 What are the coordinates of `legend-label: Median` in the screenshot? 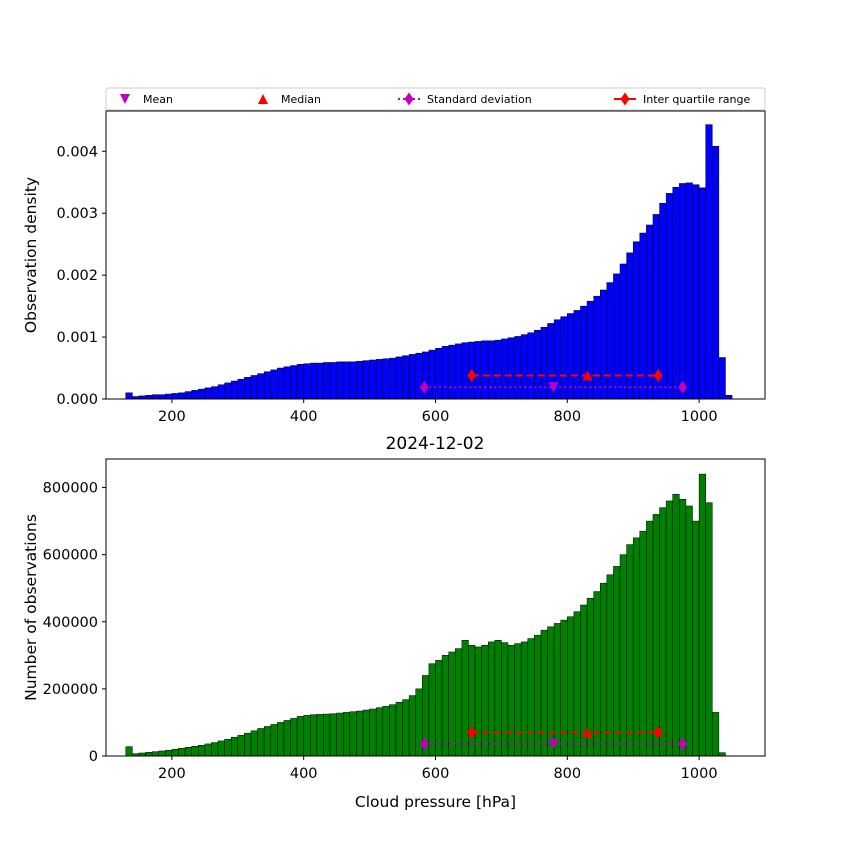 It's located at (301, 99).